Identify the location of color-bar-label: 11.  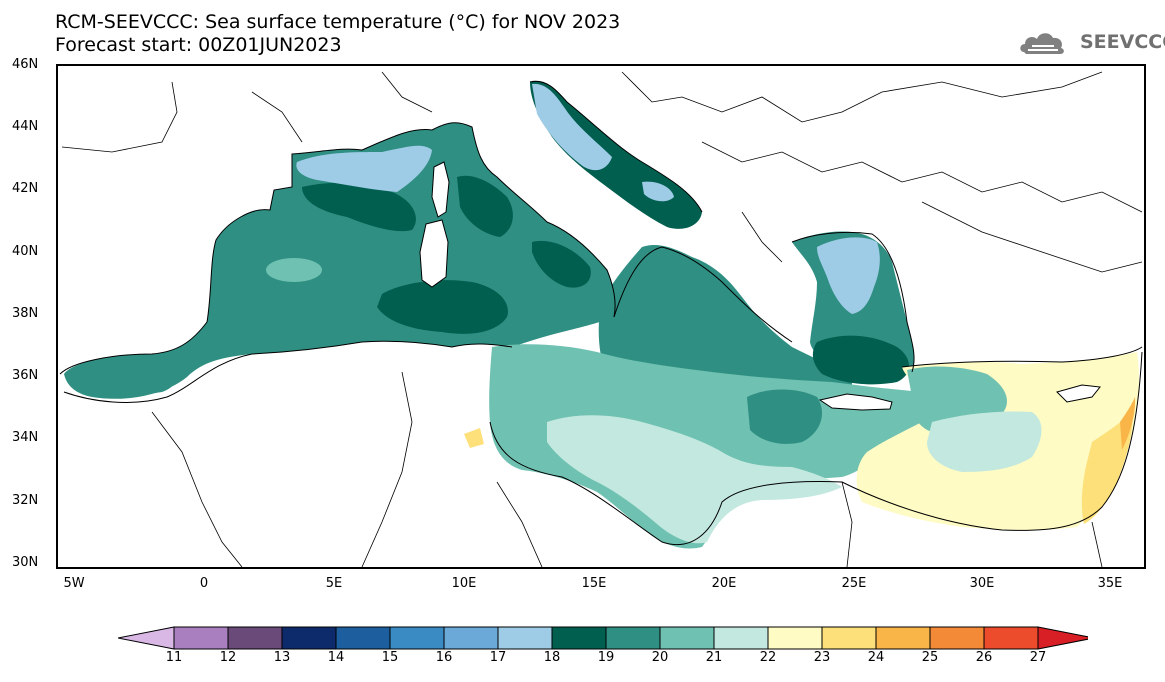
(174, 657).